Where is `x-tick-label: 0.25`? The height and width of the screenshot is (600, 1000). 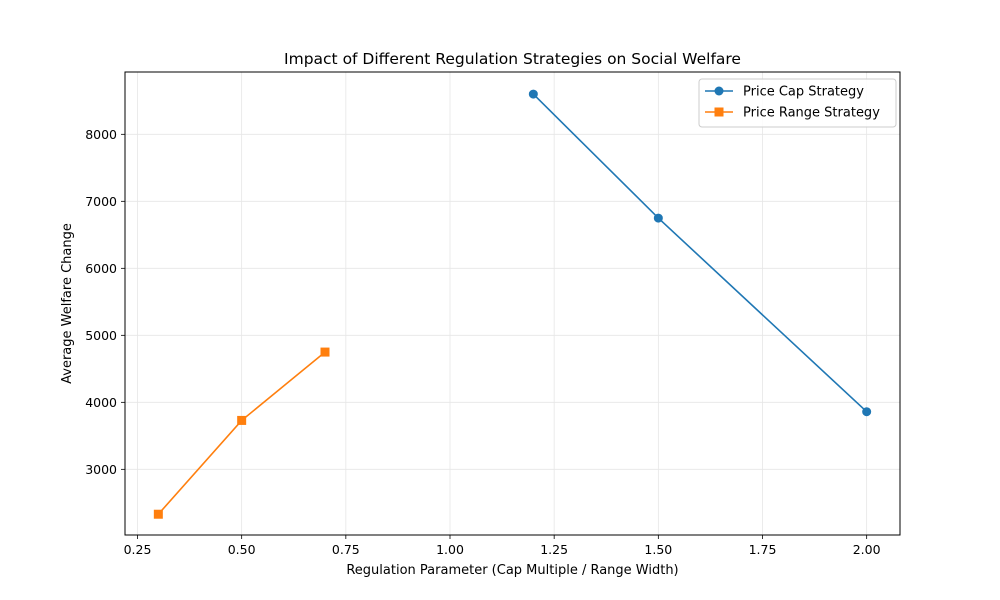 x-tick-label: 0.25 is located at coordinates (138, 549).